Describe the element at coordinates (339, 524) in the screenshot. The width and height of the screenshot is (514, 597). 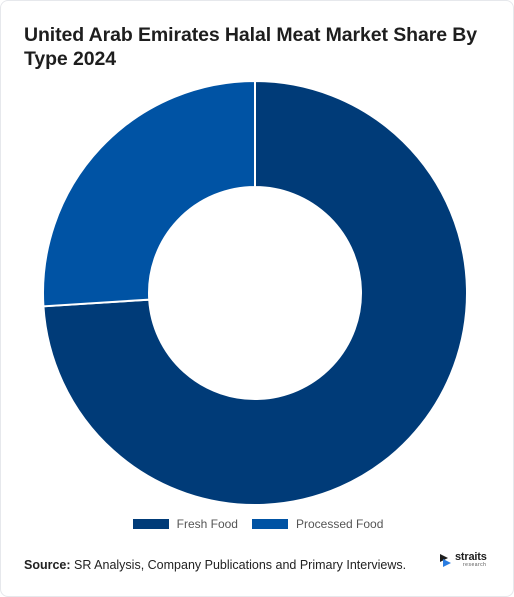
I see `legend-label-processed-food: Processed Food` at that location.